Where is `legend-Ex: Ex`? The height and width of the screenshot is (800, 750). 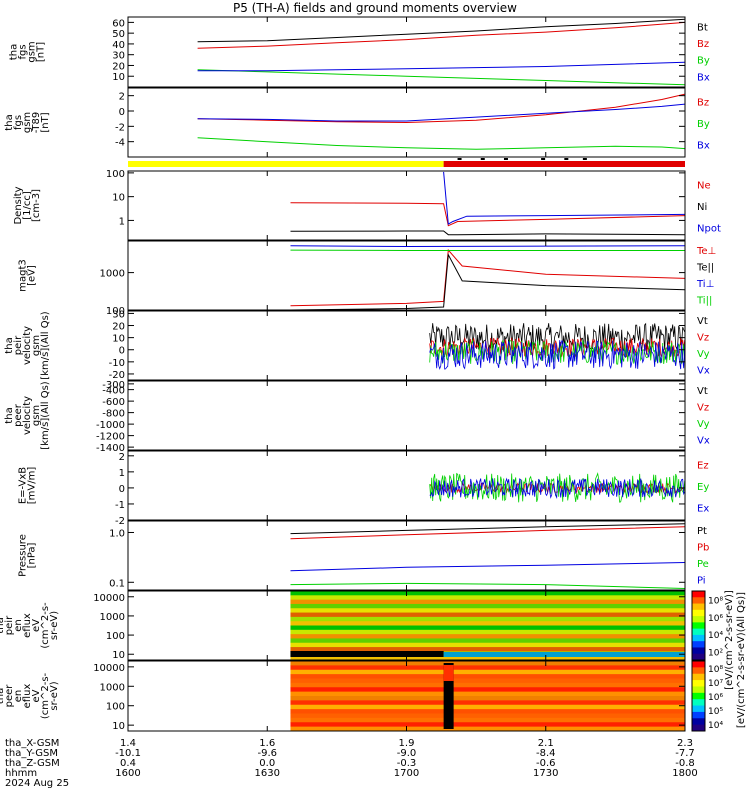
legend-Ex: Ex is located at coordinates (703, 508).